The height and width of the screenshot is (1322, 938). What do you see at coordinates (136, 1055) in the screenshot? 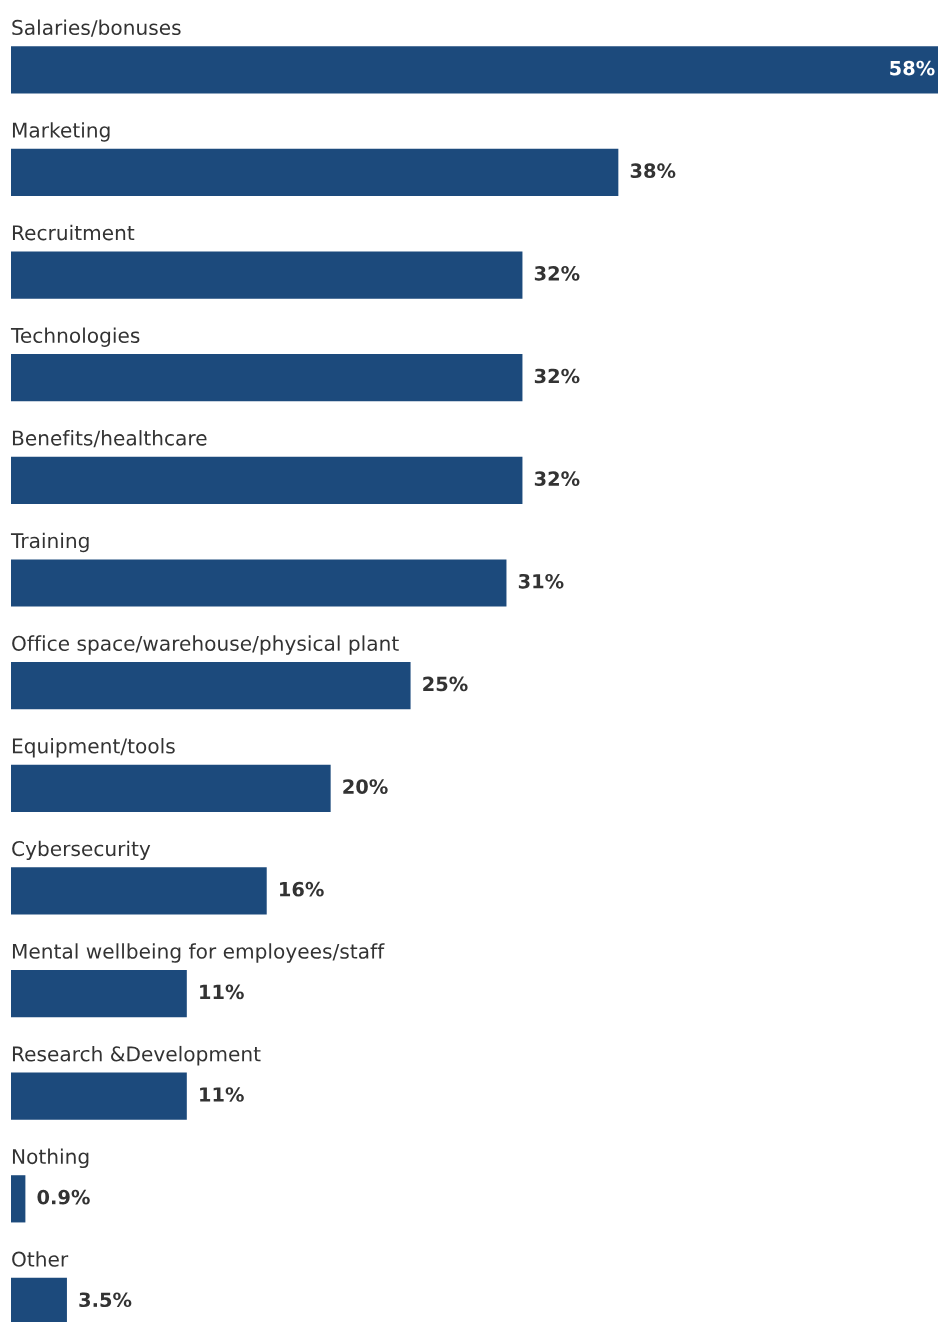
I see `y-tick-label: Research &Development` at bounding box center [136, 1055].